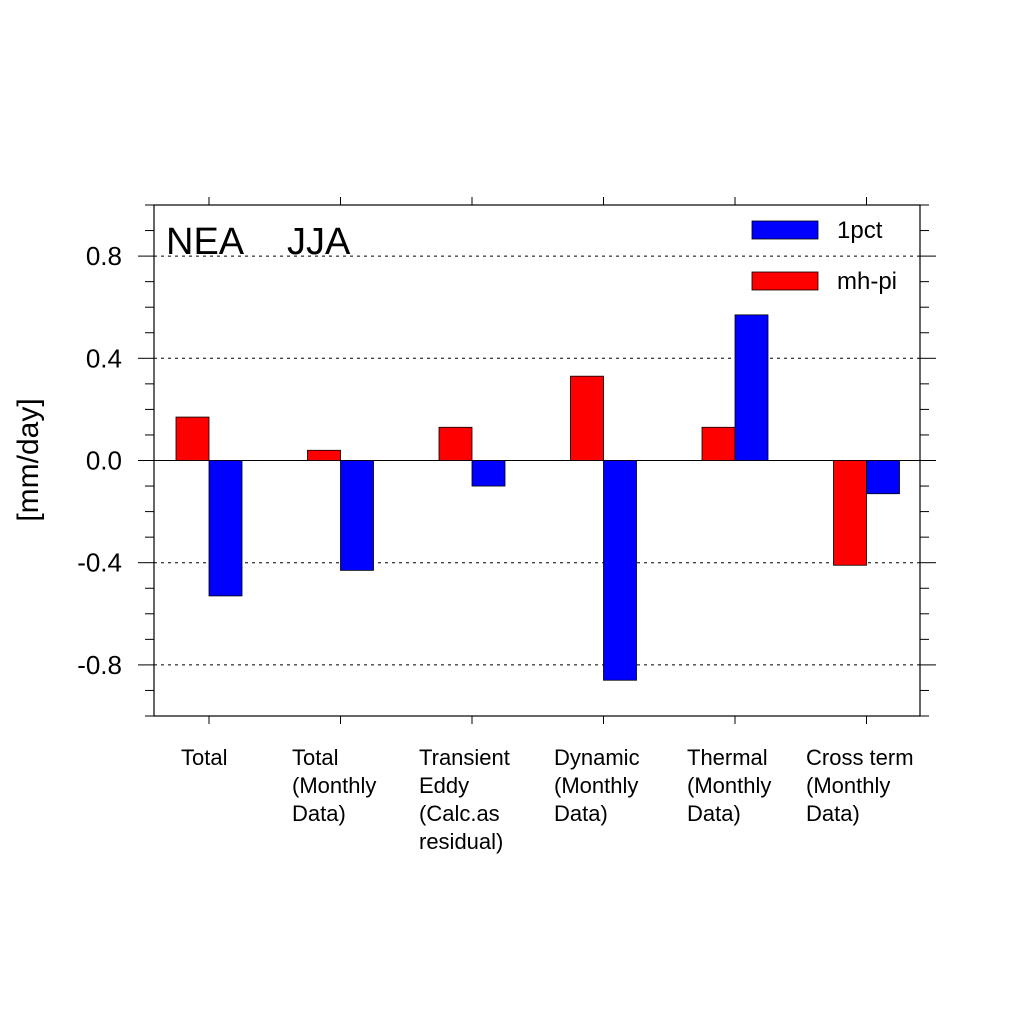  What do you see at coordinates (727, 757) in the screenshot?
I see `x-category-label-line: Thermal` at bounding box center [727, 757].